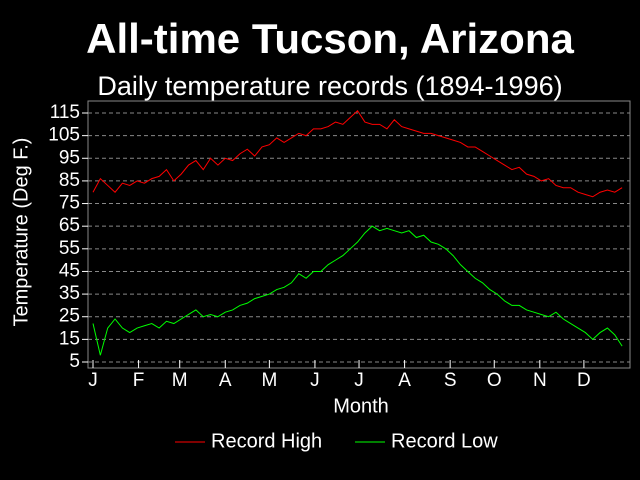 The width and height of the screenshot is (640, 480). I want to click on y-tick-label: 75, so click(69, 203).